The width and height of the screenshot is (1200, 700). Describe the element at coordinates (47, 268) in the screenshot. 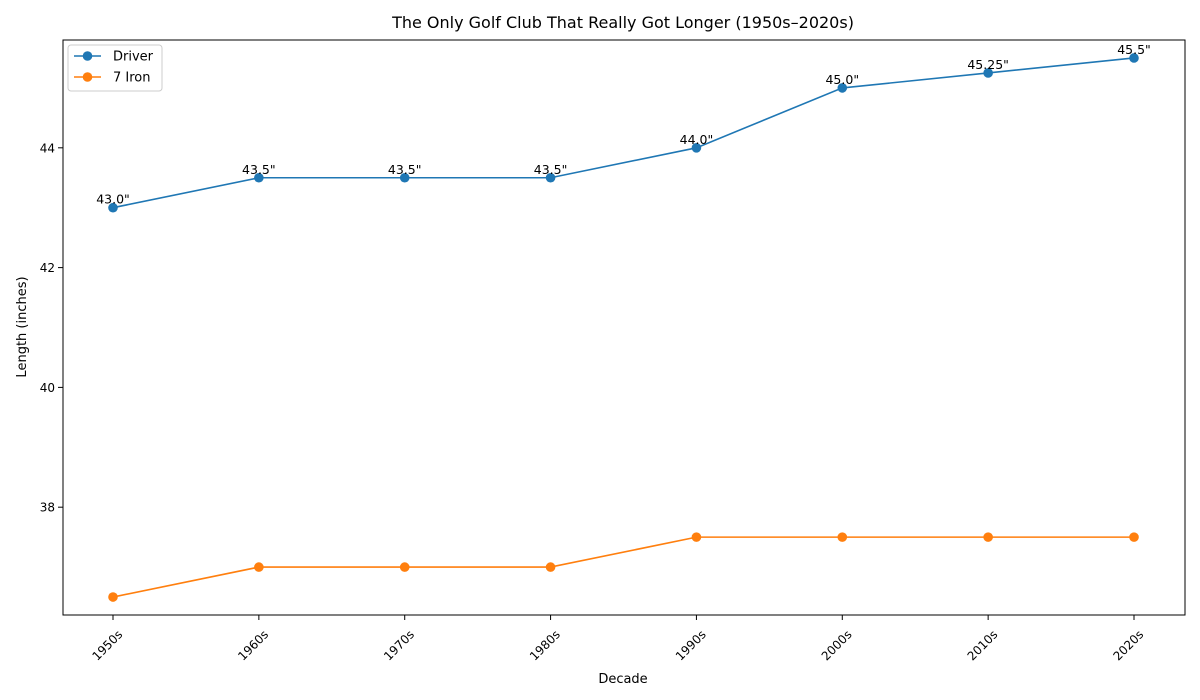

I see `y-tick-label: 42` at that location.